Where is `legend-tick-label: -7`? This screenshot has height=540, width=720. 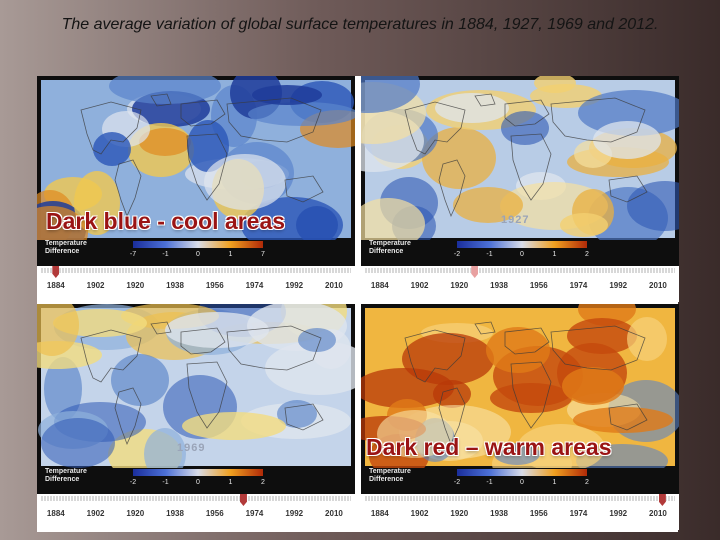
legend-tick-label: -7 is located at coordinates (133, 254).